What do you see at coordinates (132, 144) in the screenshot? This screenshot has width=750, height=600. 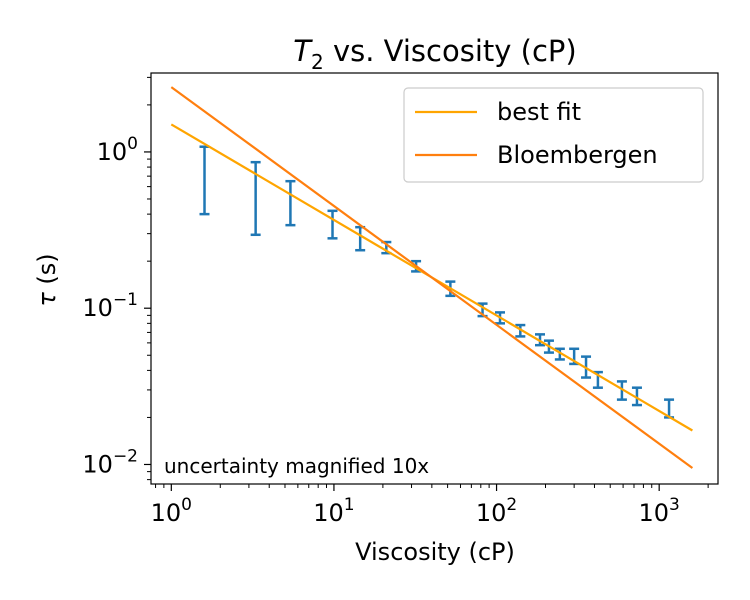 I see `y-tick-label-exponent: 0` at bounding box center [132, 144].